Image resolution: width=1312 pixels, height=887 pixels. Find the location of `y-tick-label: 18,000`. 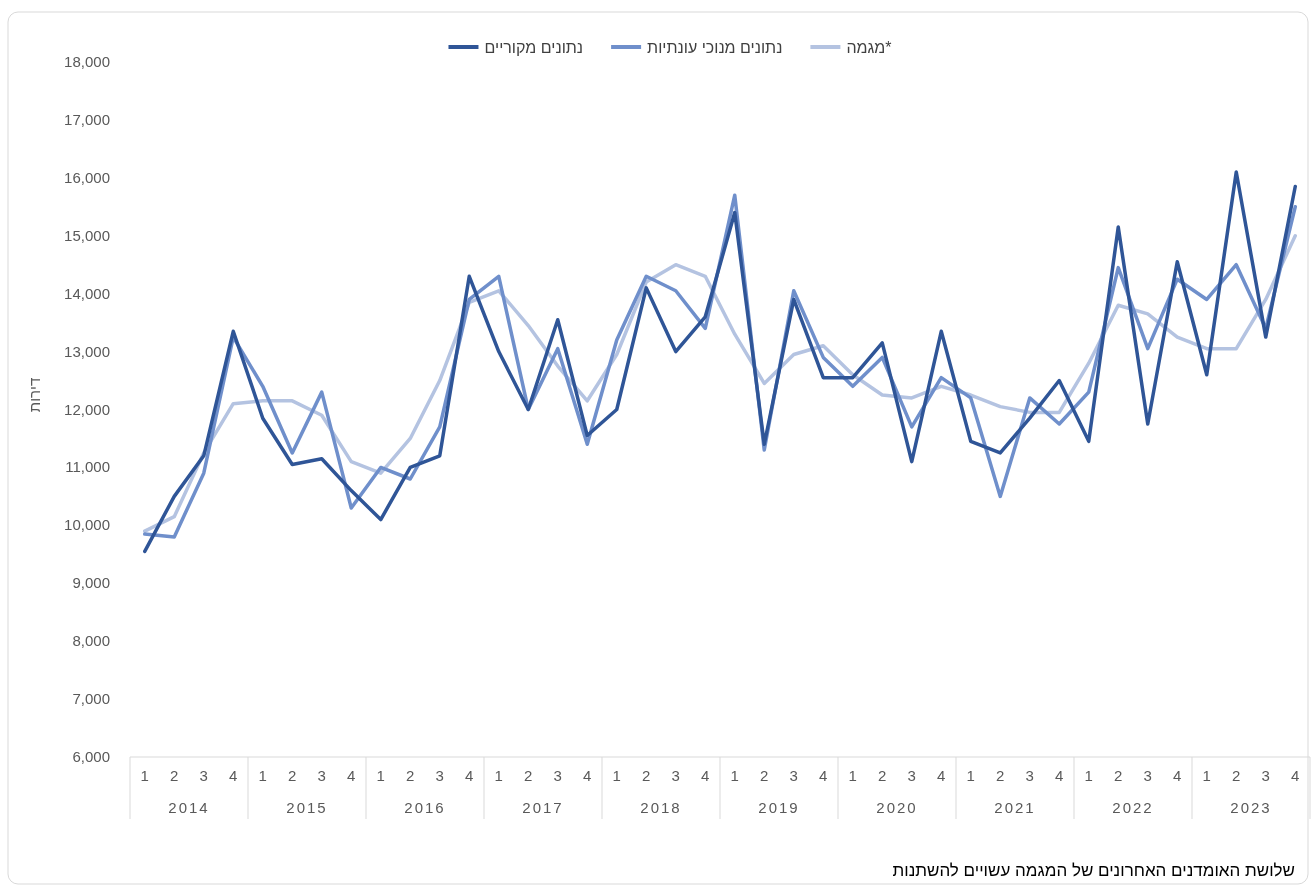

y-tick-label: 18,000 is located at coordinates (87, 61).